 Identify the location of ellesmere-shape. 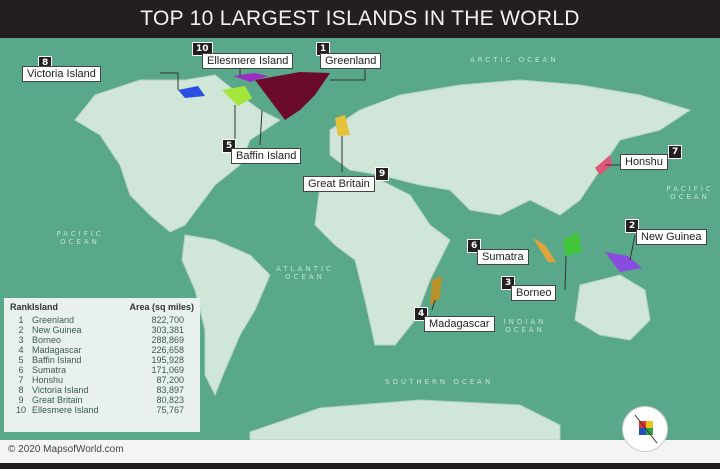
(250, 77).